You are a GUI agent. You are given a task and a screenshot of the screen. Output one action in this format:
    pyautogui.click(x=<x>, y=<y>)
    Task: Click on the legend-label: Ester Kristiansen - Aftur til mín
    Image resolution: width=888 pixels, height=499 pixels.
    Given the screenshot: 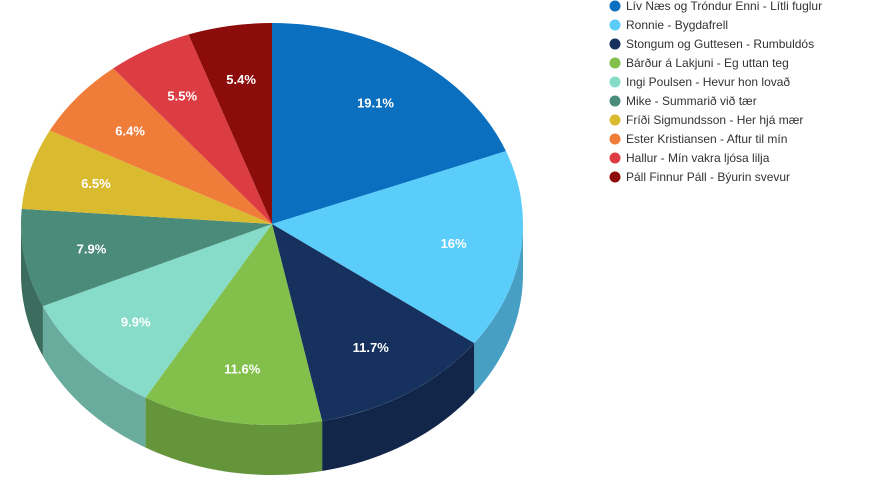 What is the action you would take?
    pyautogui.click(x=706, y=139)
    